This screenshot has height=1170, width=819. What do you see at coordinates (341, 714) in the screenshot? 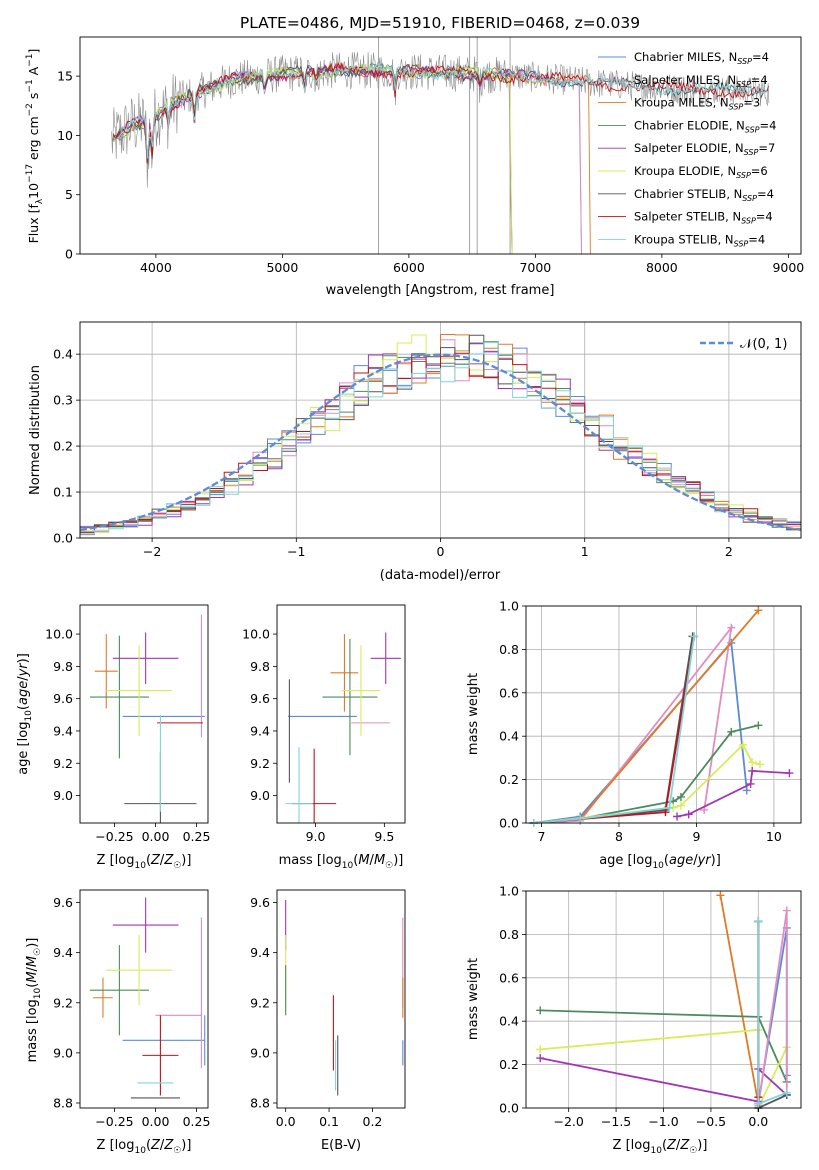
I see `age-vs-mass-frame` at bounding box center [341, 714].